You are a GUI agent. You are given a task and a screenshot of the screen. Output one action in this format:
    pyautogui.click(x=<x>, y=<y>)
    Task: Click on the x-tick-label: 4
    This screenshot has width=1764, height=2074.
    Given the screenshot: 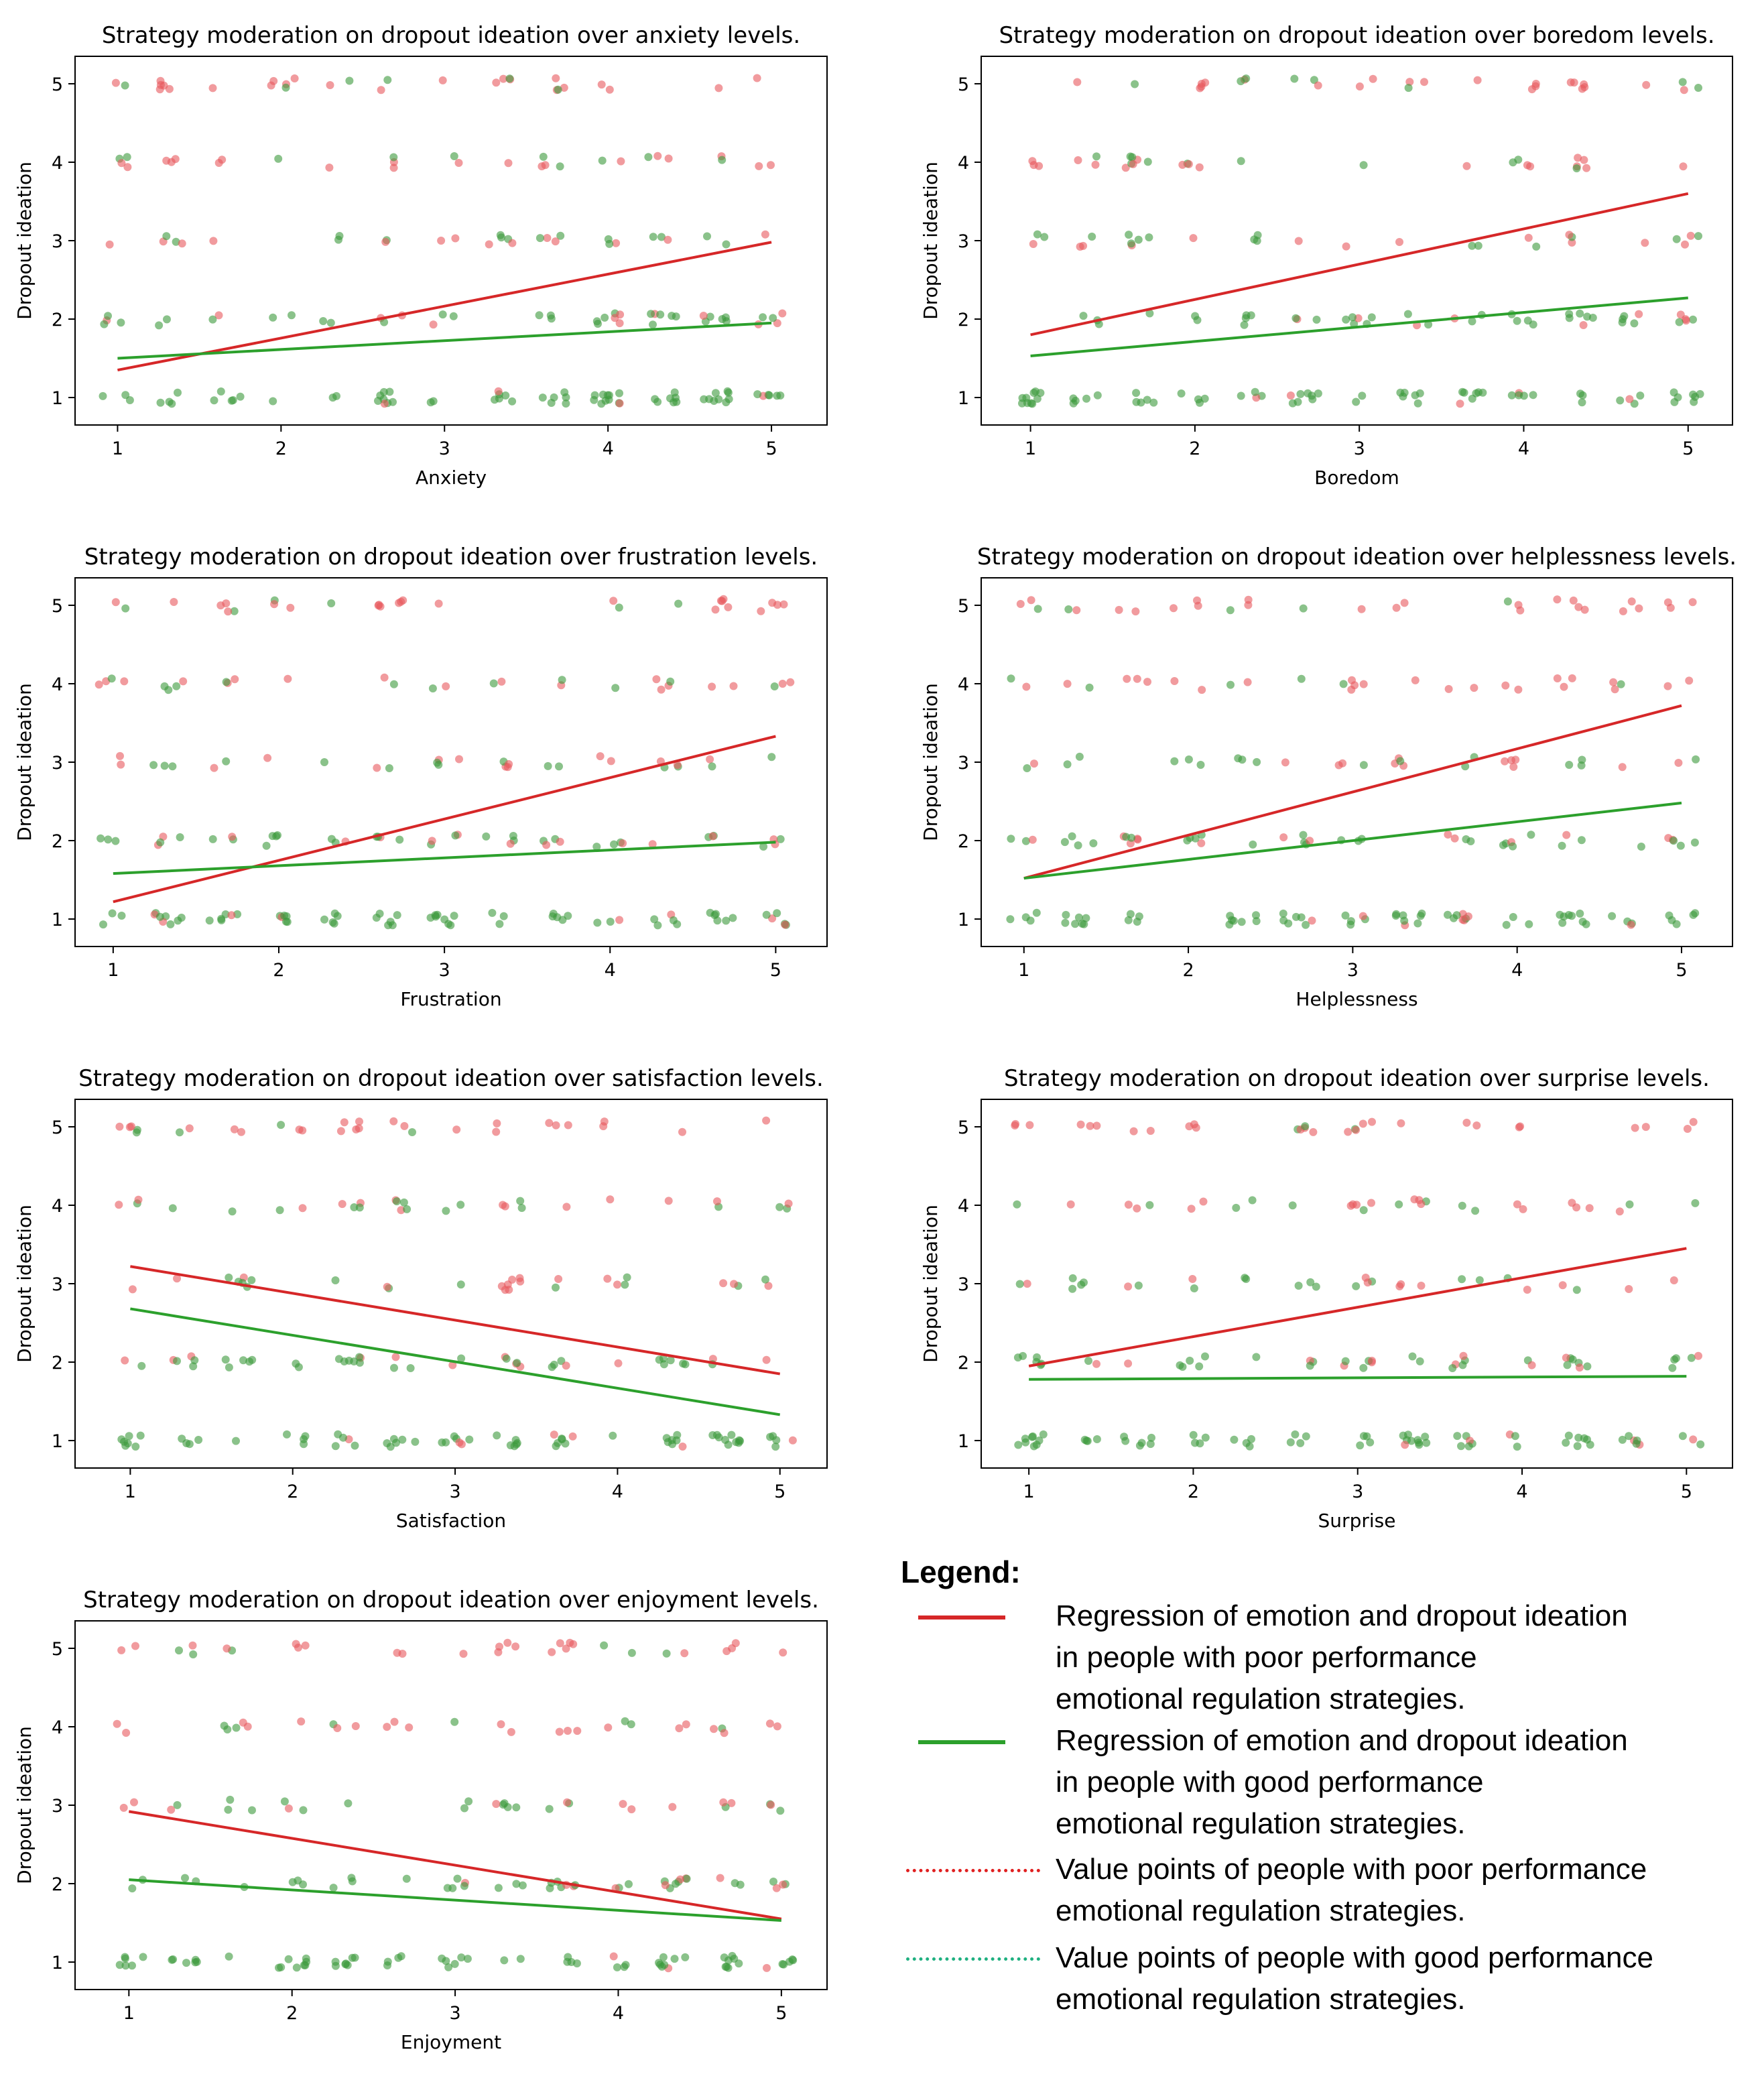 What is the action you would take?
    pyautogui.click(x=1523, y=448)
    